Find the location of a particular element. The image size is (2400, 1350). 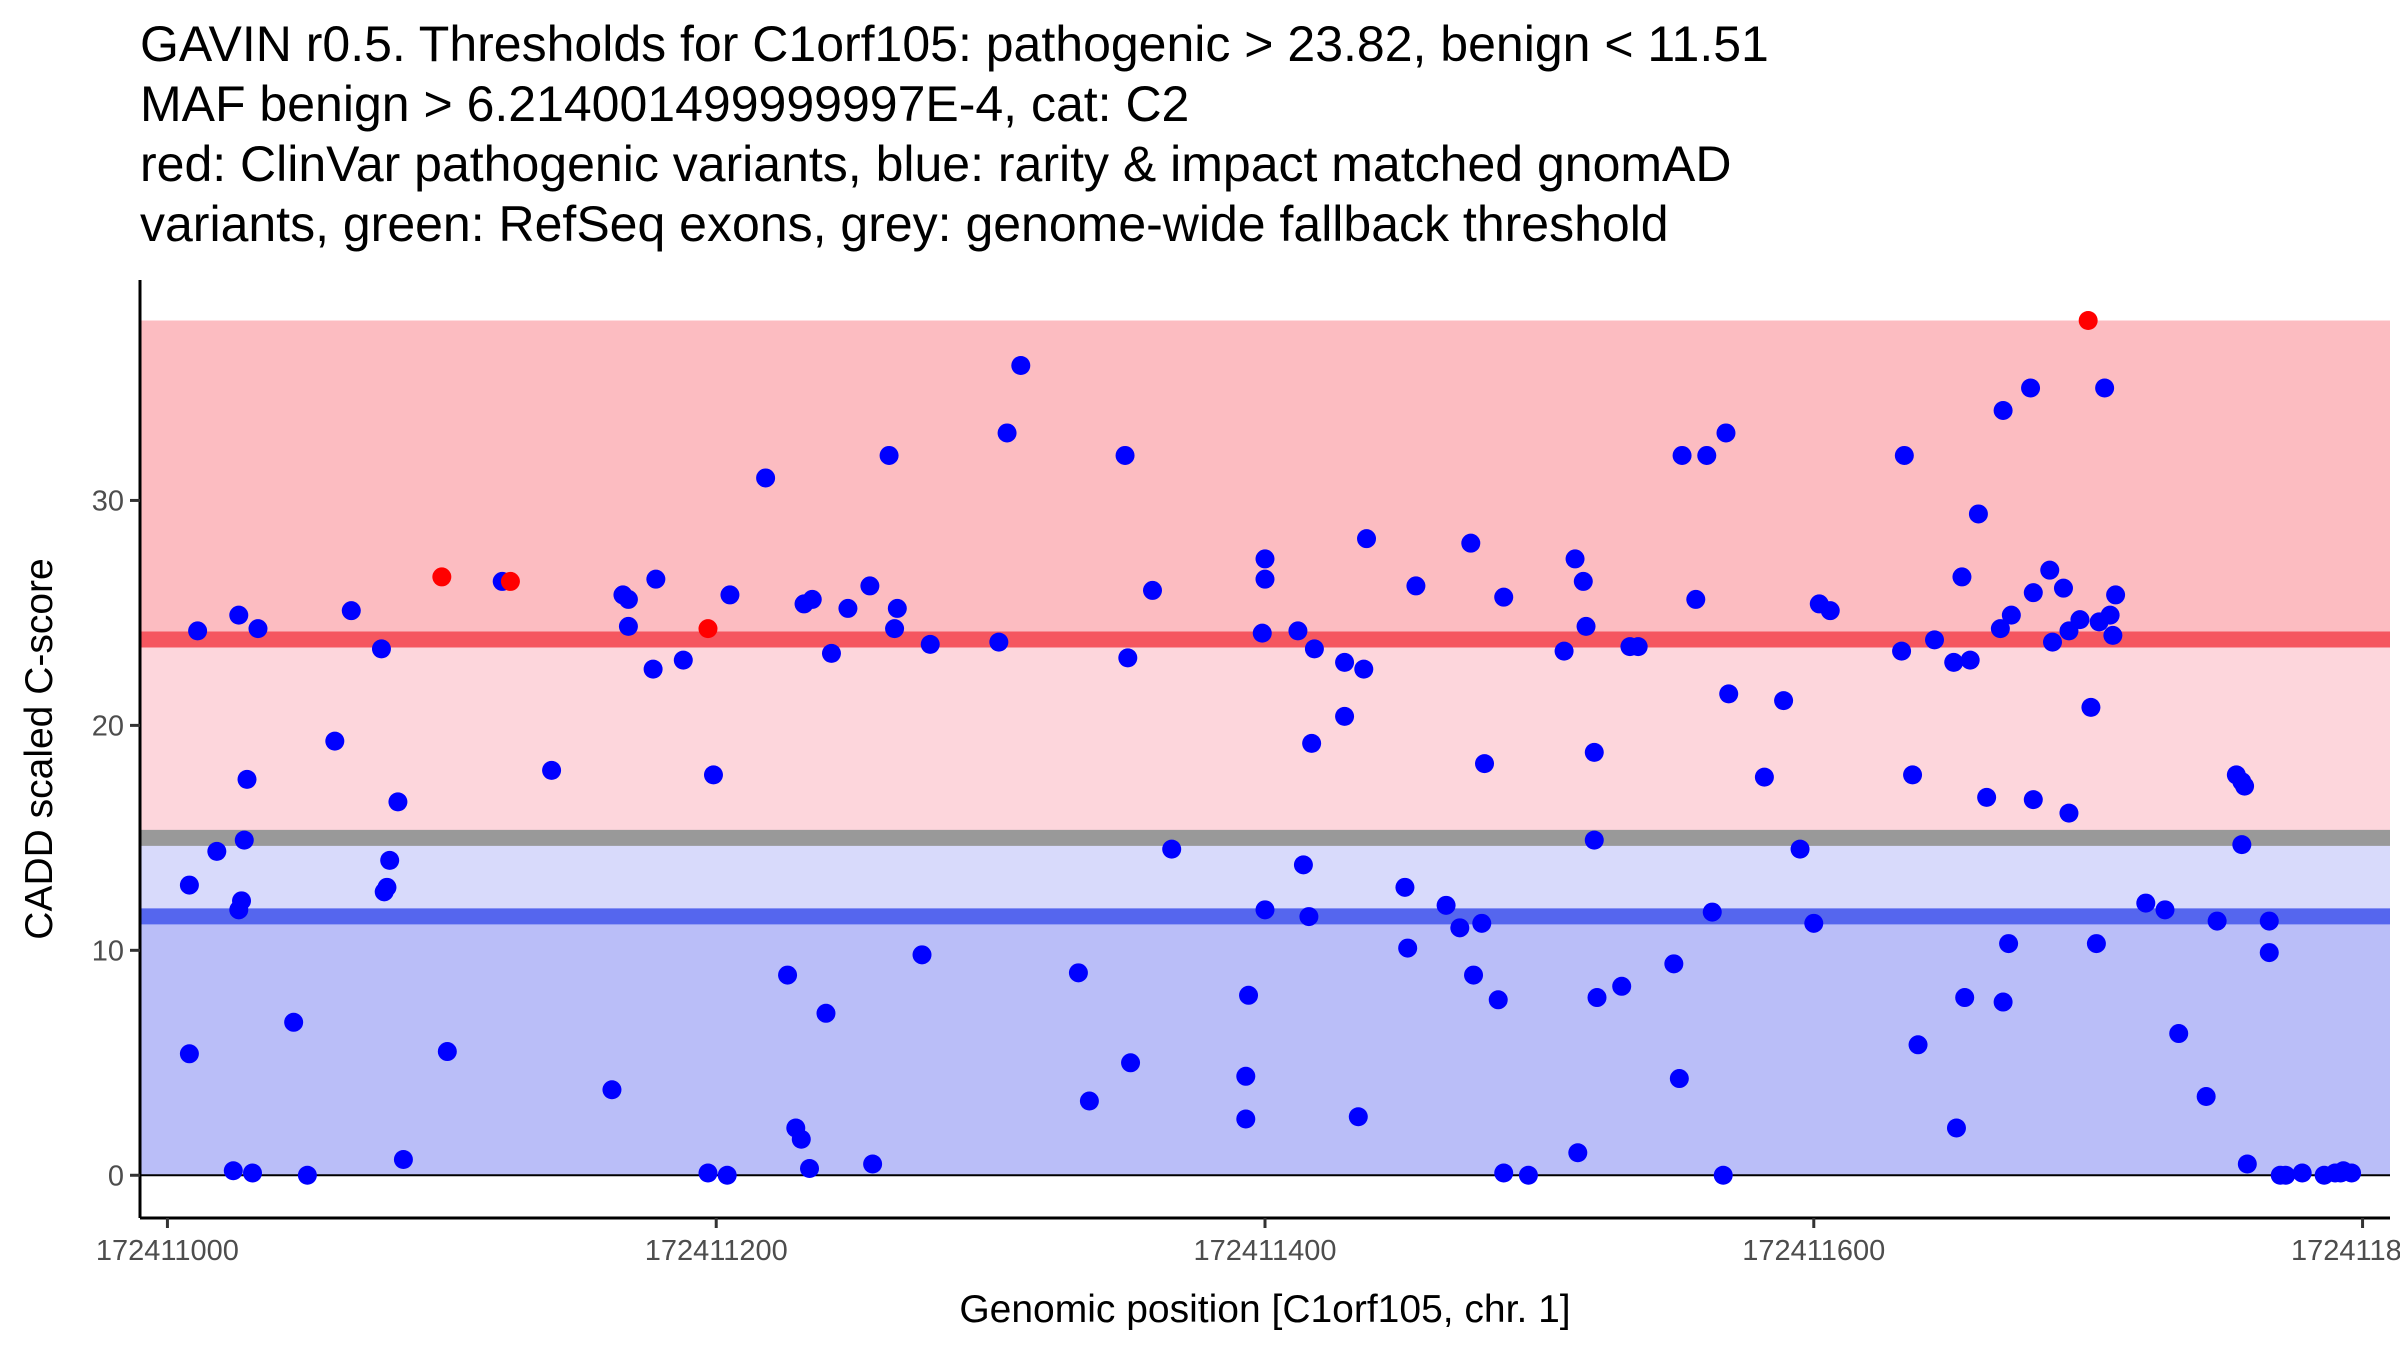

x-tick-label: 172411200 is located at coordinates (716, 1251).